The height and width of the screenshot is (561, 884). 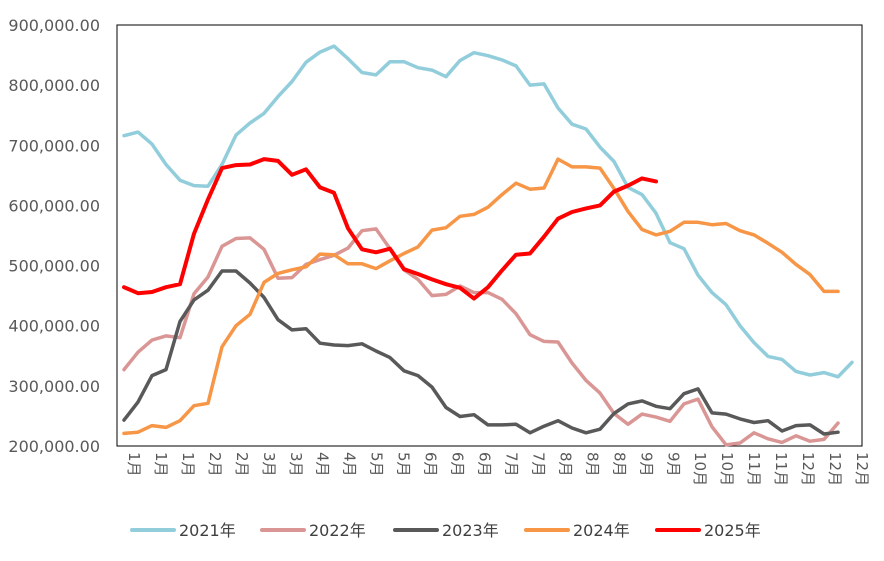 I want to click on legend-label: 2025年, so click(x=732, y=530).